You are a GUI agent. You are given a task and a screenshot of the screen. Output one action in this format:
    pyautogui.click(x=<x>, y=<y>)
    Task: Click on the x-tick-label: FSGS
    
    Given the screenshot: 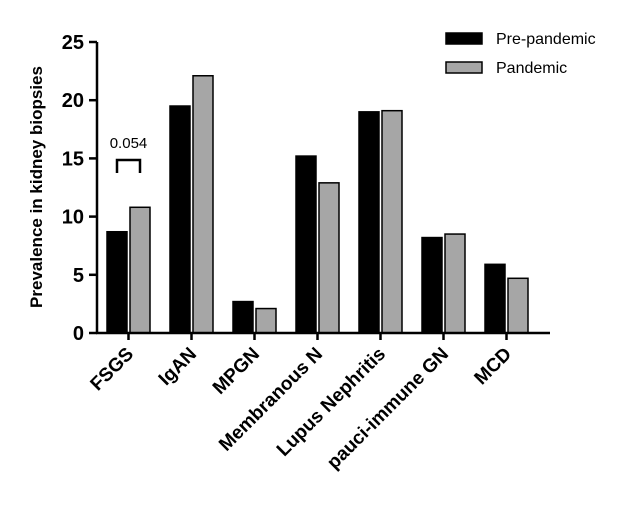 What is the action you would take?
    pyautogui.click(x=112, y=369)
    